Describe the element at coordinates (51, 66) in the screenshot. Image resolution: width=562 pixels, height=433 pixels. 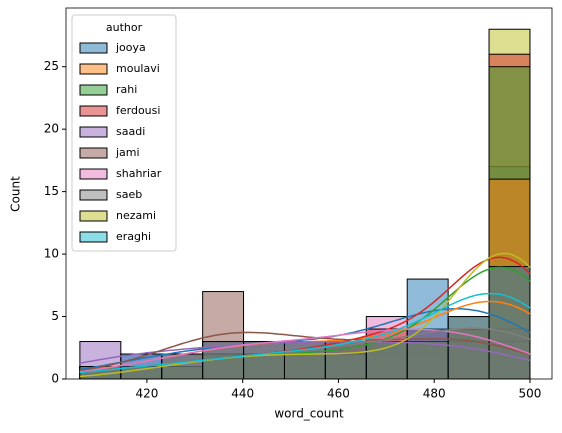
I see `y-tick-label: 25` at that location.